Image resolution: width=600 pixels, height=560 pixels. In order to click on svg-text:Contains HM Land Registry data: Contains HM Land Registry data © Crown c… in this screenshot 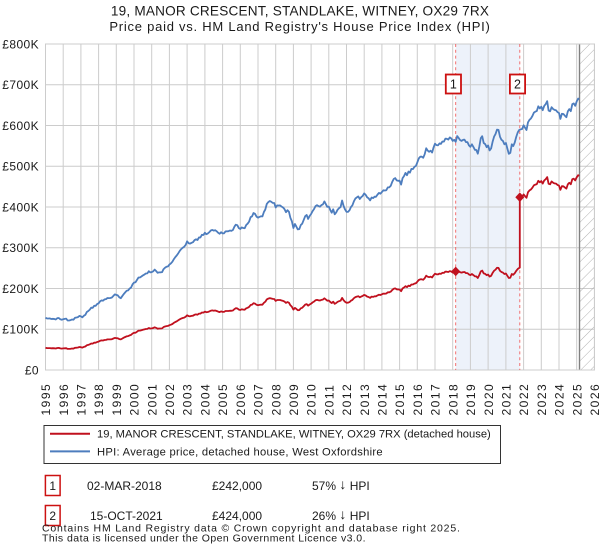, I will do `click(251, 529)`.